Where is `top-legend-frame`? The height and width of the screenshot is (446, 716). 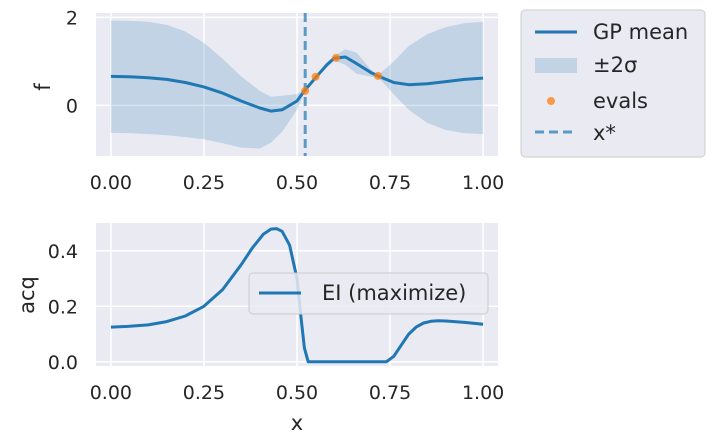 top-legend-frame is located at coordinates (613, 83).